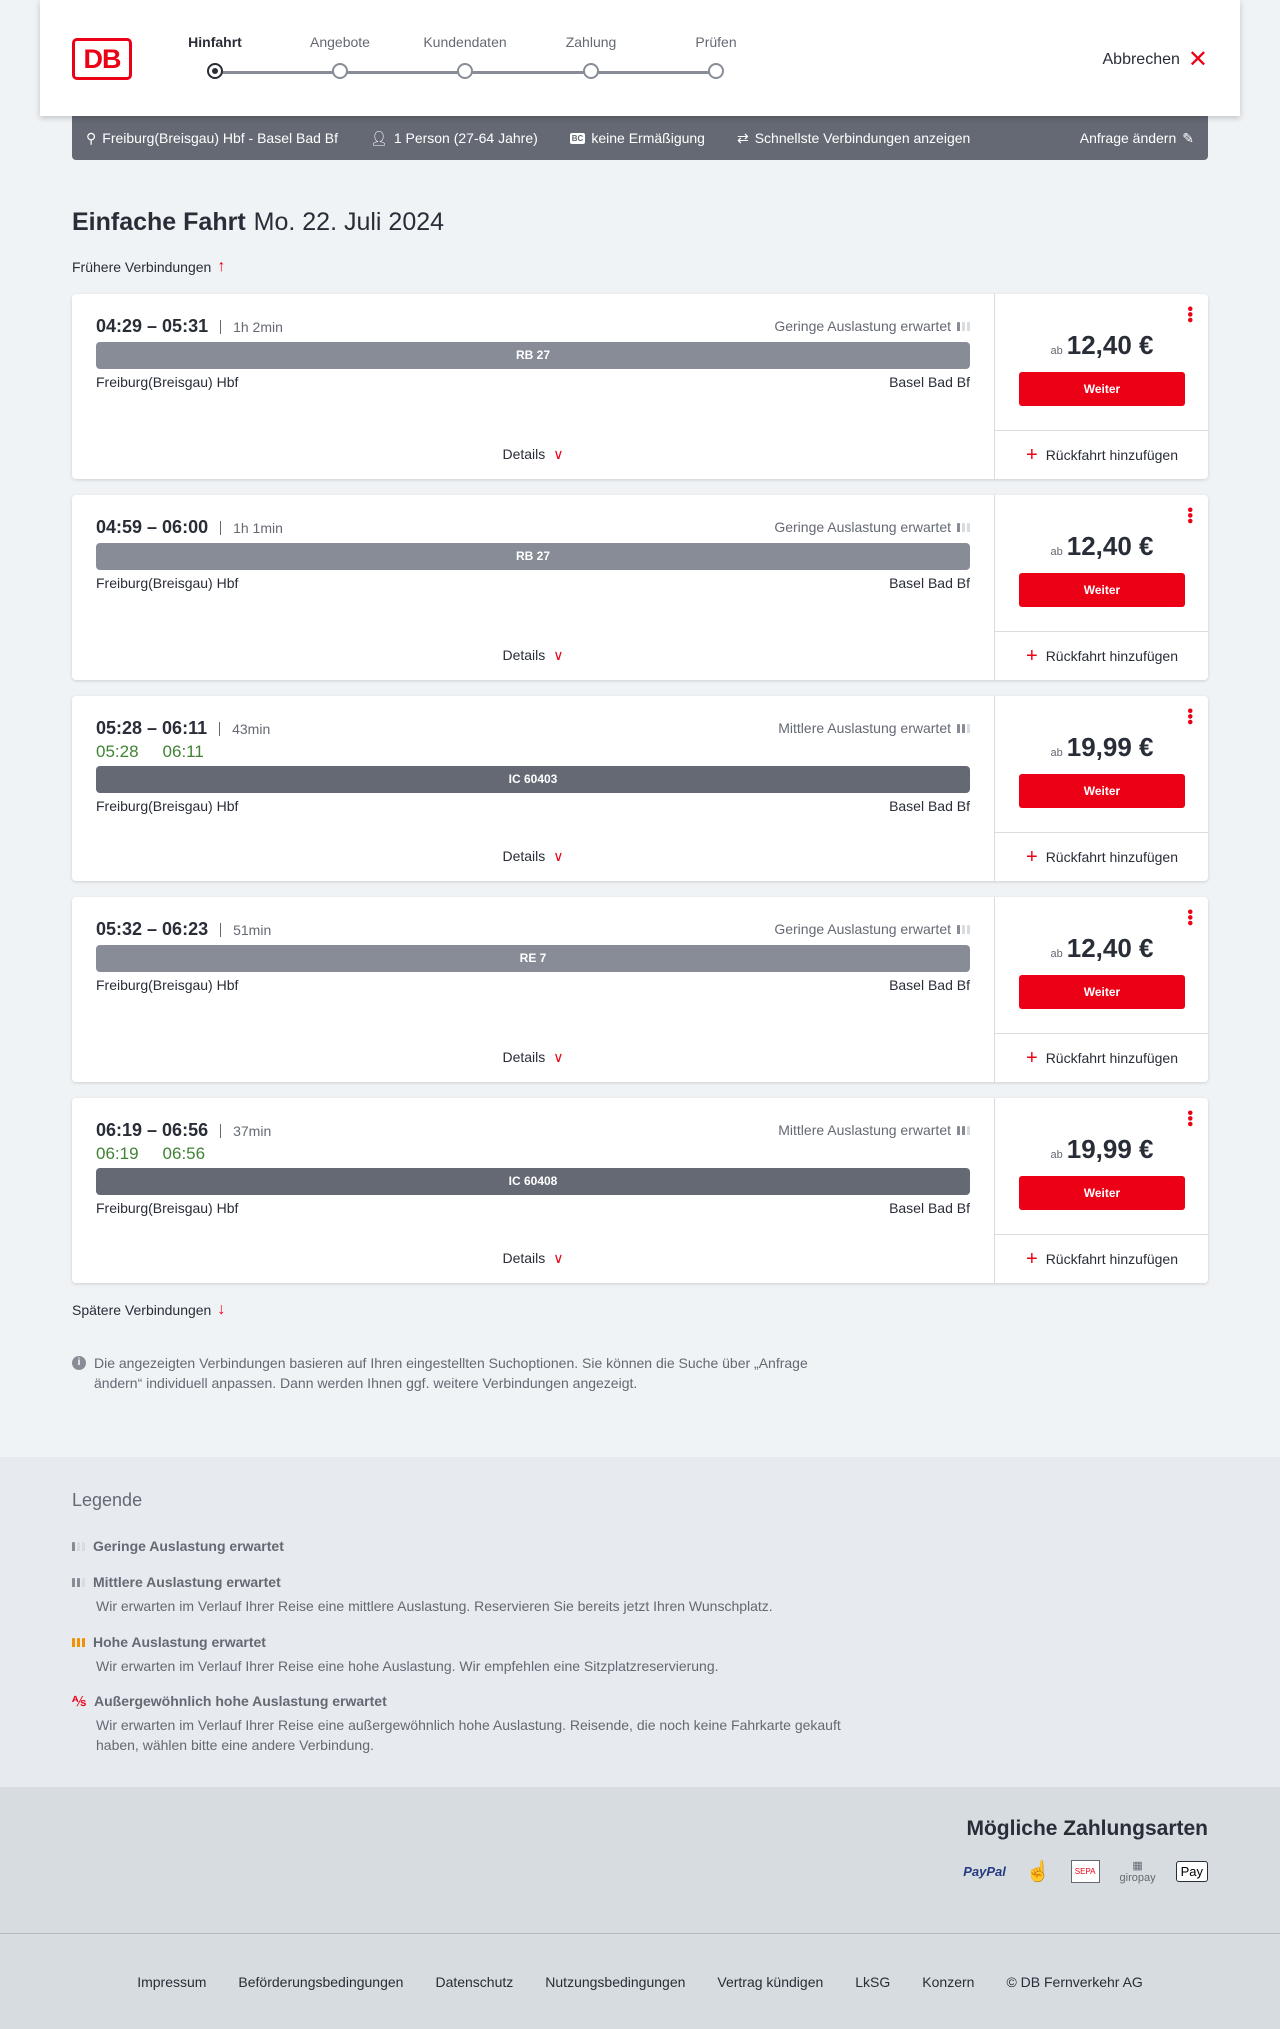 The height and width of the screenshot is (2029, 1280). I want to click on duration: 51min, so click(245, 929).